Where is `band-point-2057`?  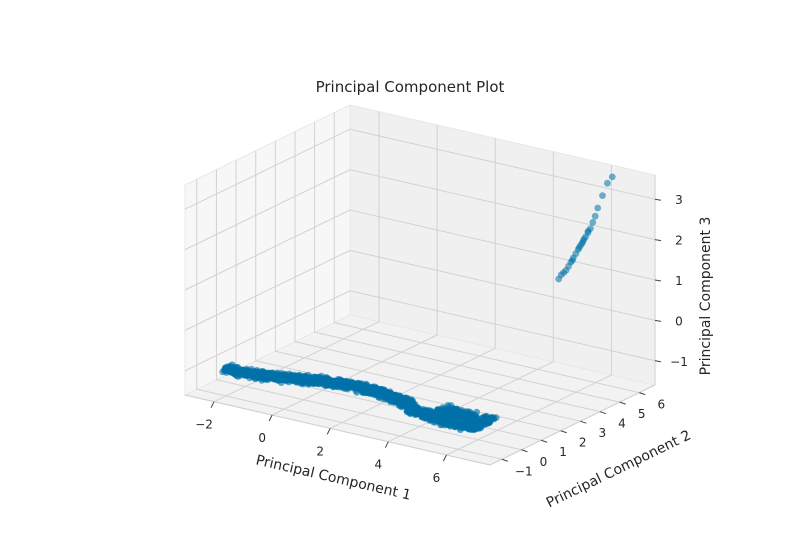
band-point-2057 is located at coordinates (463, 428).